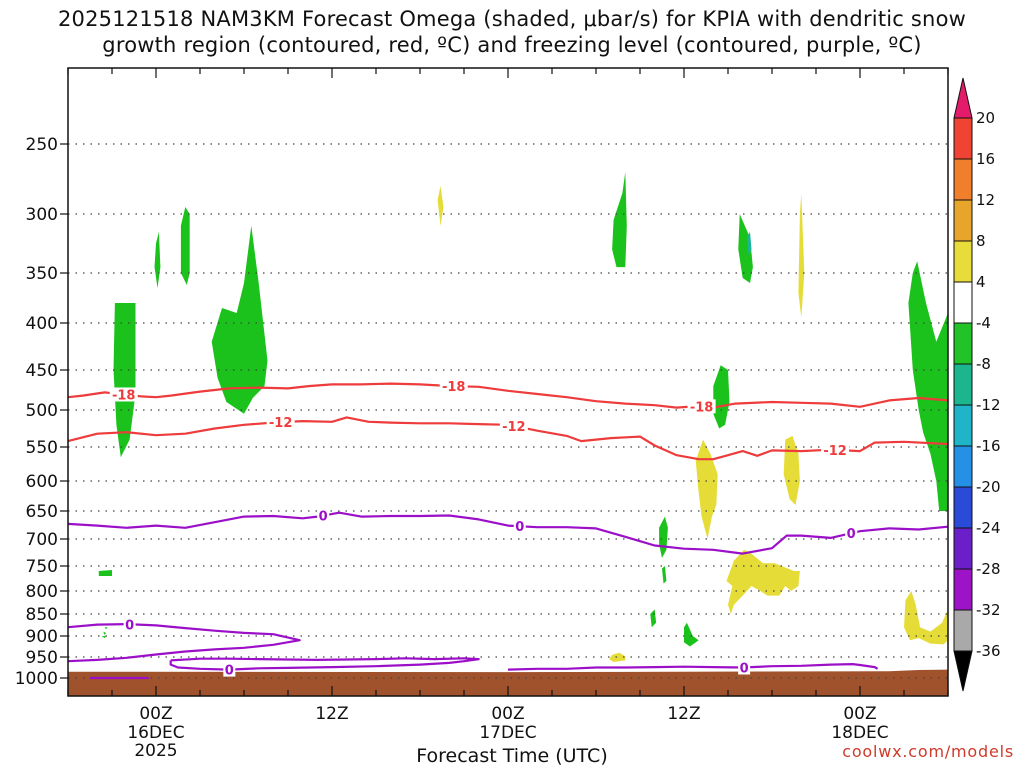 The width and height of the screenshot is (1024, 768). What do you see at coordinates (42, 371) in the screenshot?
I see `y-tick-label: 450` at bounding box center [42, 371].